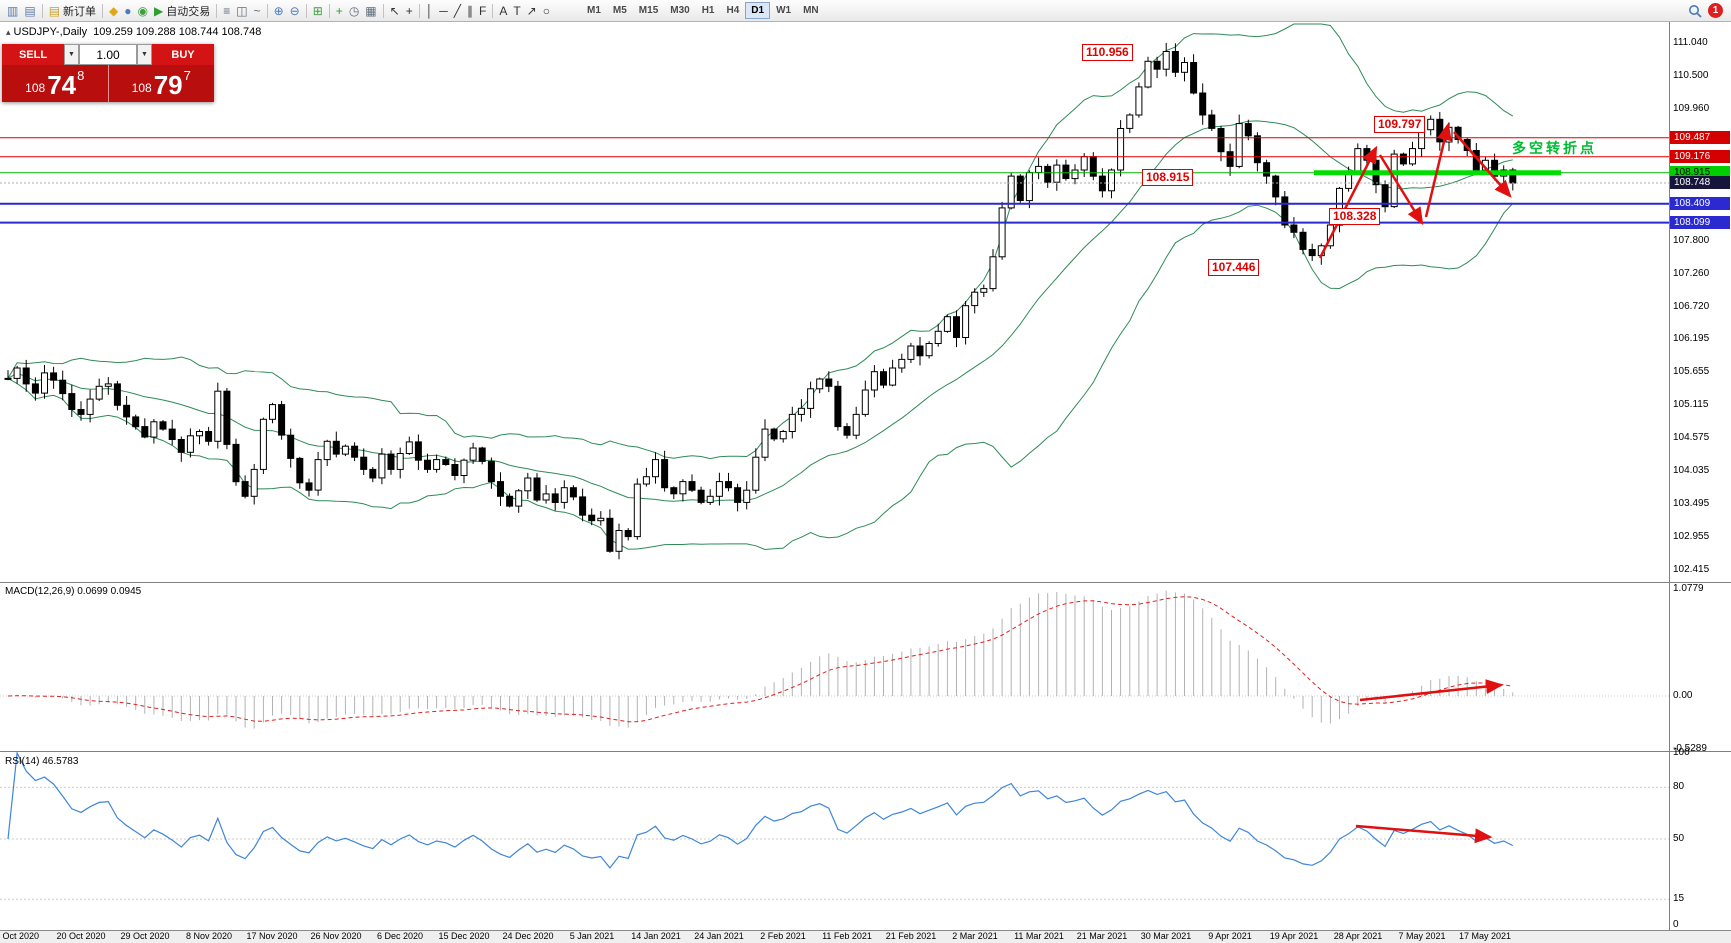 This screenshot has width=1731, height=943. What do you see at coordinates (546, 11) in the screenshot?
I see `shapes-tool-button: ○` at bounding box center [546, 11].